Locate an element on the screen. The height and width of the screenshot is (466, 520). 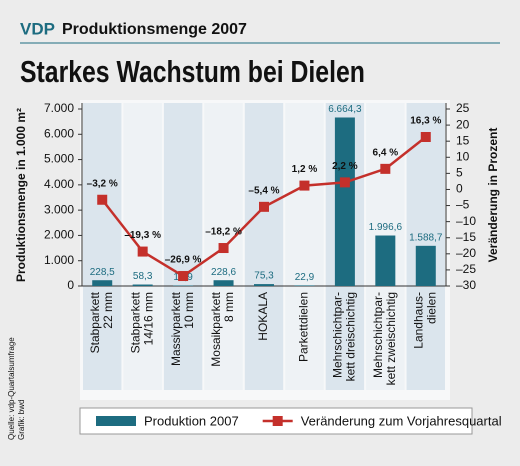
legend-label: Veränderung zum Vorjahresquartal is located at coordinates (401, 420).